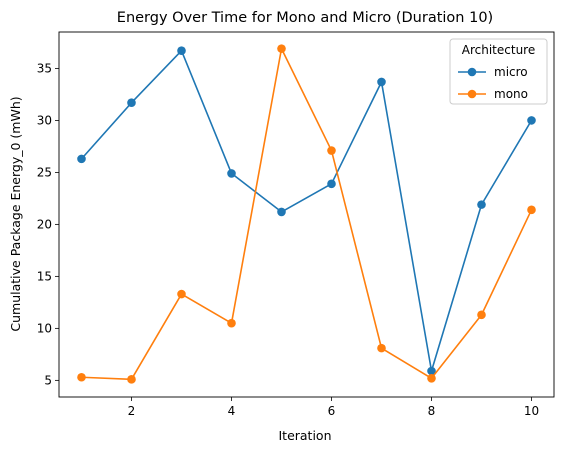 The image size is (563, 453). I want to click on y-tick-label: 20, so click(44, 224).